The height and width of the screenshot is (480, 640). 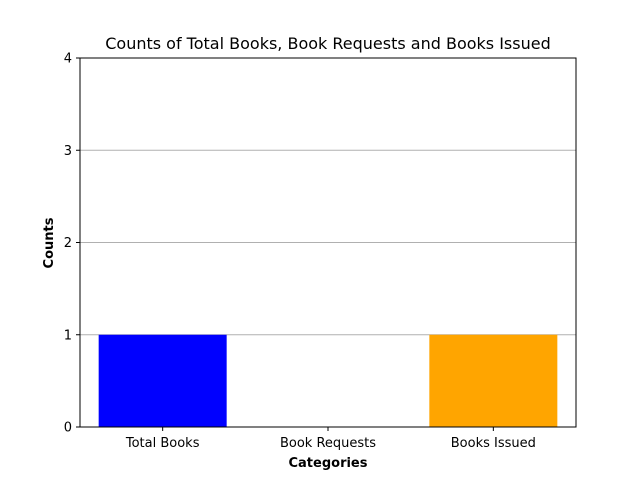 I want to click on y-axis-label: Counts, so click(x=49, y=242).